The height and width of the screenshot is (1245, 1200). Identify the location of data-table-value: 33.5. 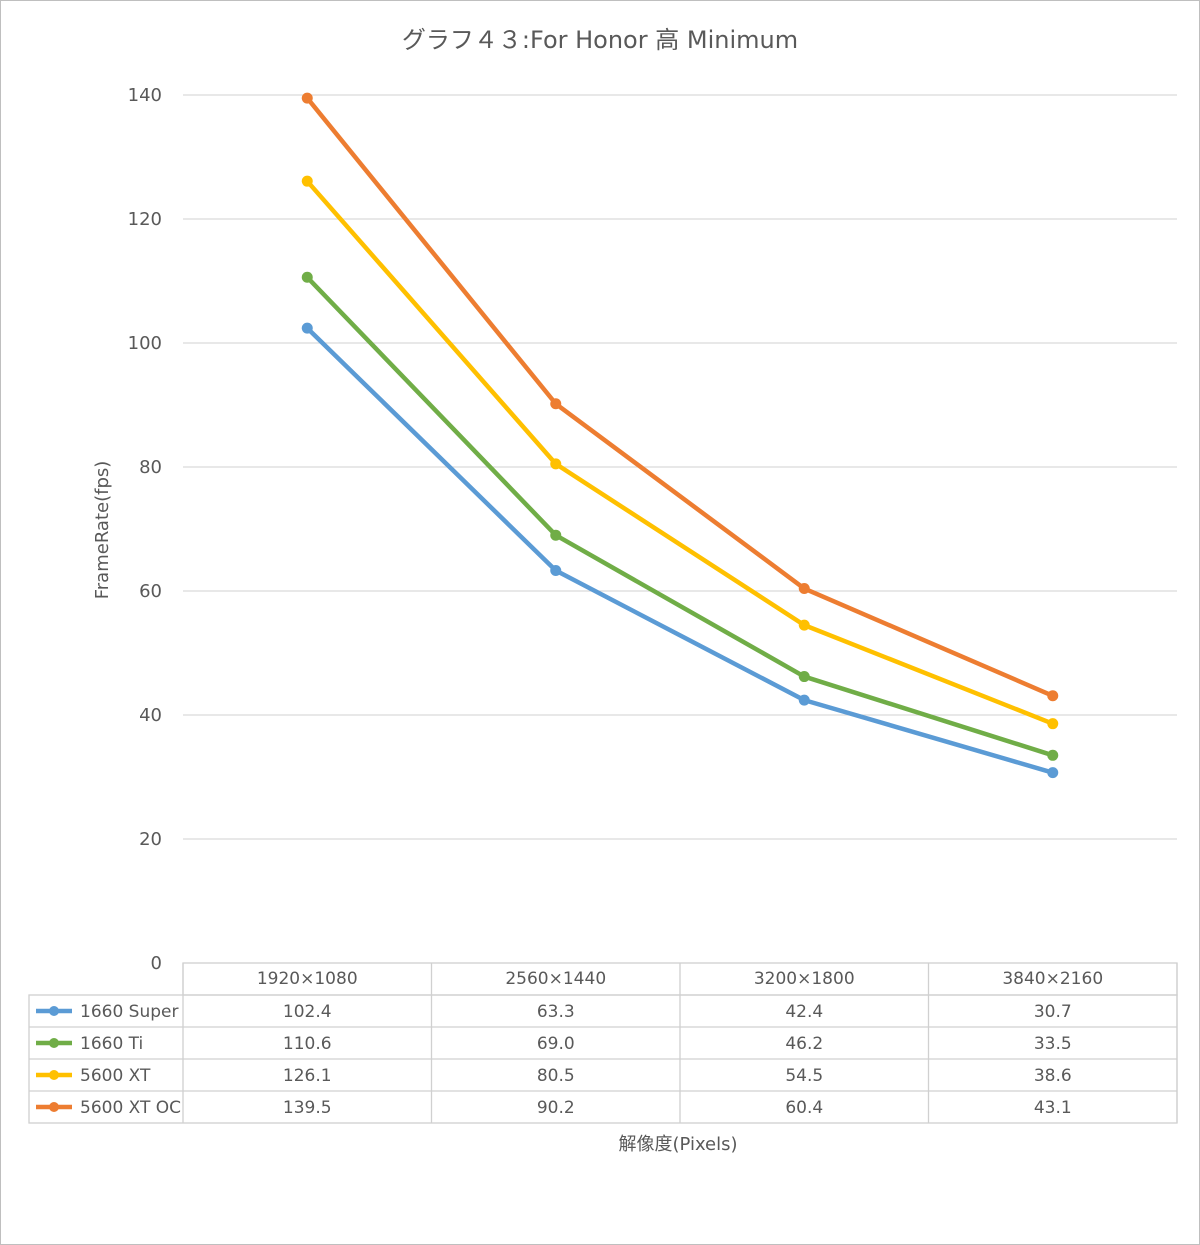
(1053, 1044).